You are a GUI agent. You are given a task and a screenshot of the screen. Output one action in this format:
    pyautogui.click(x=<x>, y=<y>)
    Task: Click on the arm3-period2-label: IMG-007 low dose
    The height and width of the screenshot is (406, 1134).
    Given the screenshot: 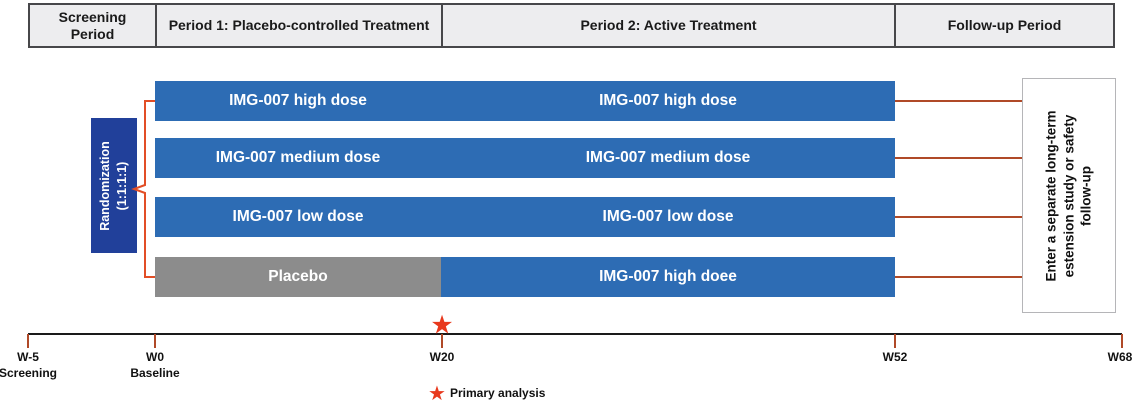 What is the action you would take?
    pyautogui.click(x=668, y=216)
    